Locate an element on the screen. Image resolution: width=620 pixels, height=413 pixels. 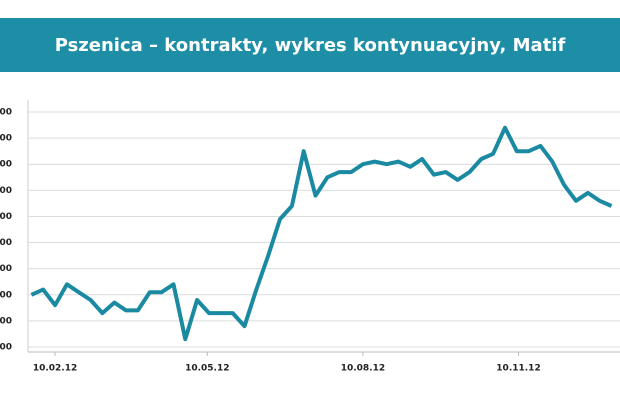
y-tick-label: 280,00 is located at coordinates (6, 113).